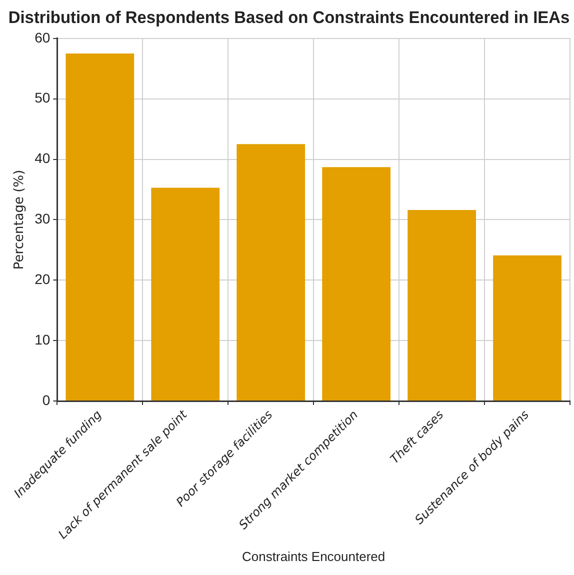  Describe the element at coordinates (289, 17) in the screenshot. I see `chart-title: Distribution of Respondents Based on Constraints Encountered in IEAs` at that location.